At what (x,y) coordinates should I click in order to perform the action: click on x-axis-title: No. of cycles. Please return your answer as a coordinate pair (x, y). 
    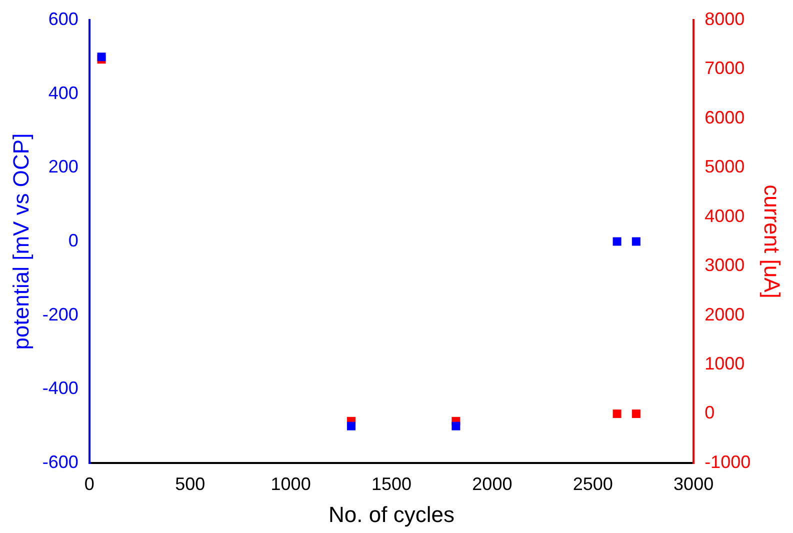
    Looking at the image, I should click on (391, 514).